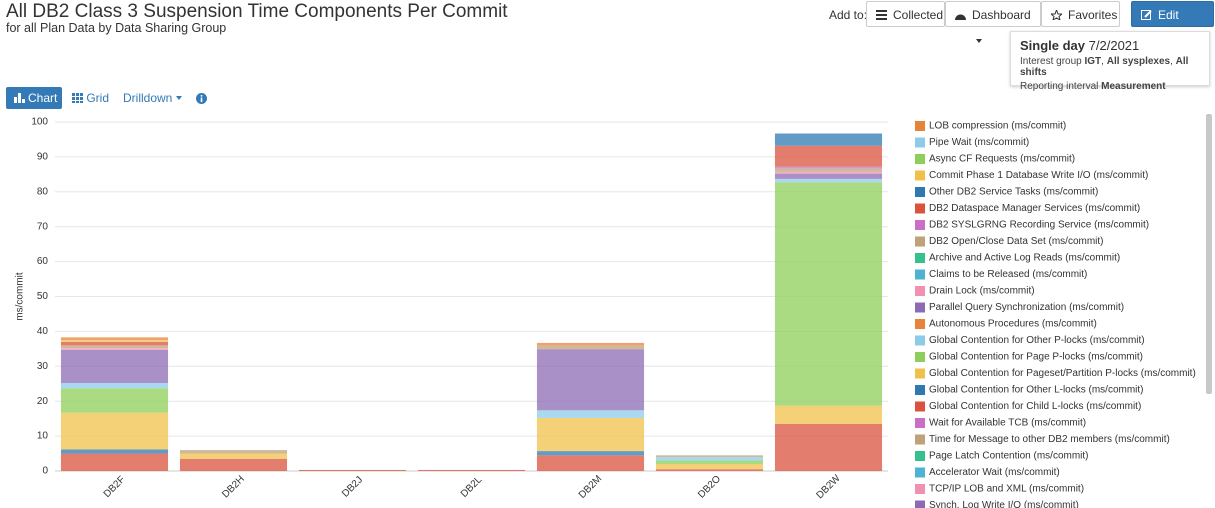 Image resolution: width=1215 pixels, height=508 pixels. Describe the element at coordinates (709, 486) in the screenshot. I see `x-tick-label: DB2O` at that location.